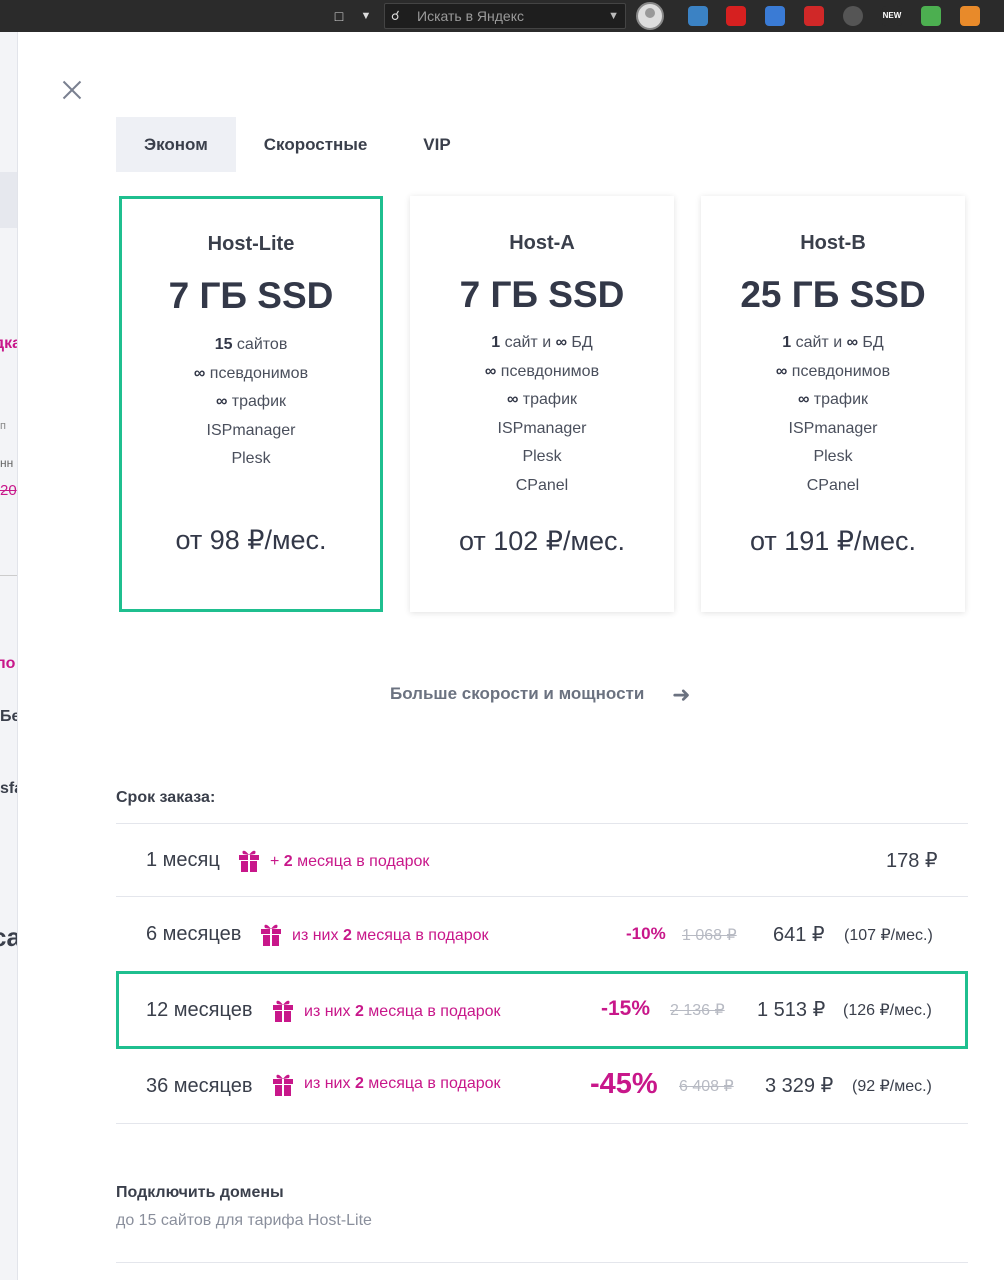 The height and width of the screenshot is (1280, 1004). Describe the element at coordinates (3, 426) in the screenshot. I see `bg-text-fragment: п` at that location.